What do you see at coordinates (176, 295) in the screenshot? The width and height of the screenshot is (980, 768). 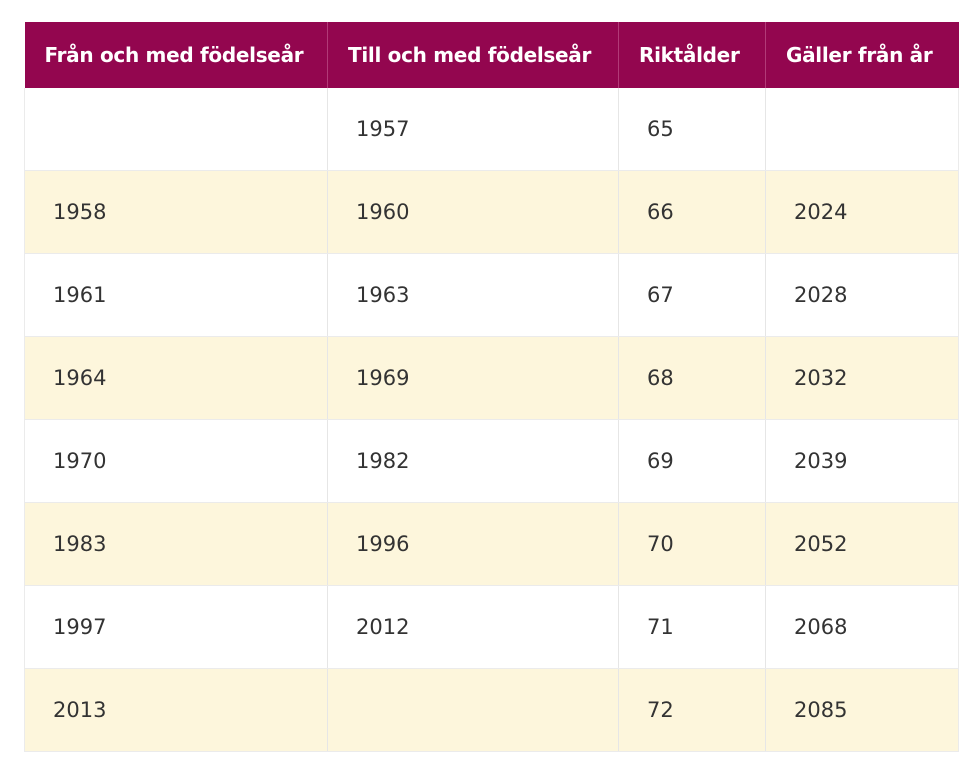 I see `cell-from-birth-year: 1961` at bounding box center [176, 295].